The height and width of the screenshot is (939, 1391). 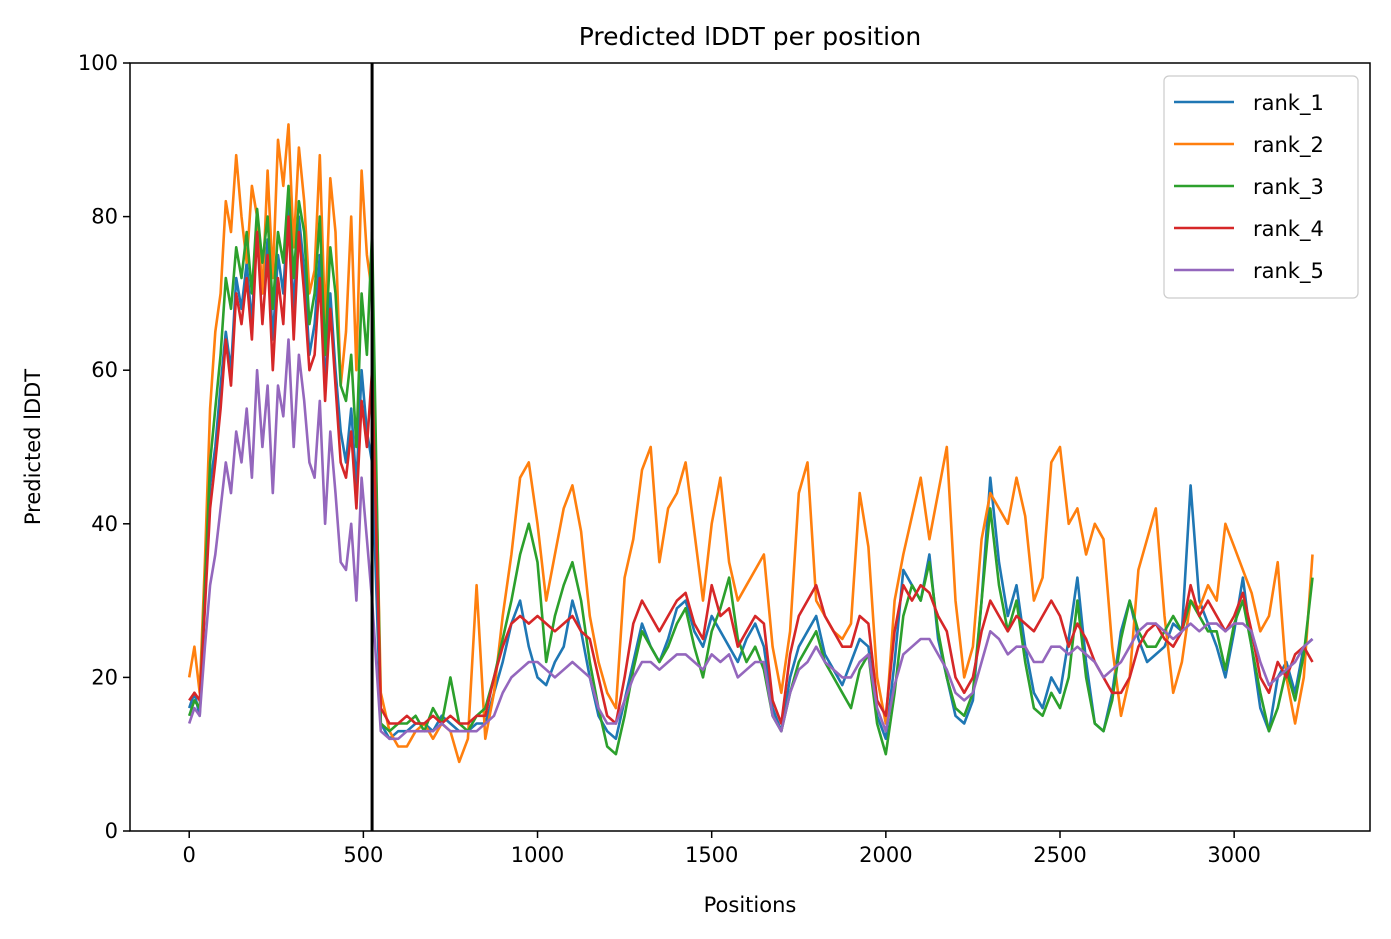 I want to click on x-tick-label: 2000, so click(x=885, y=855).